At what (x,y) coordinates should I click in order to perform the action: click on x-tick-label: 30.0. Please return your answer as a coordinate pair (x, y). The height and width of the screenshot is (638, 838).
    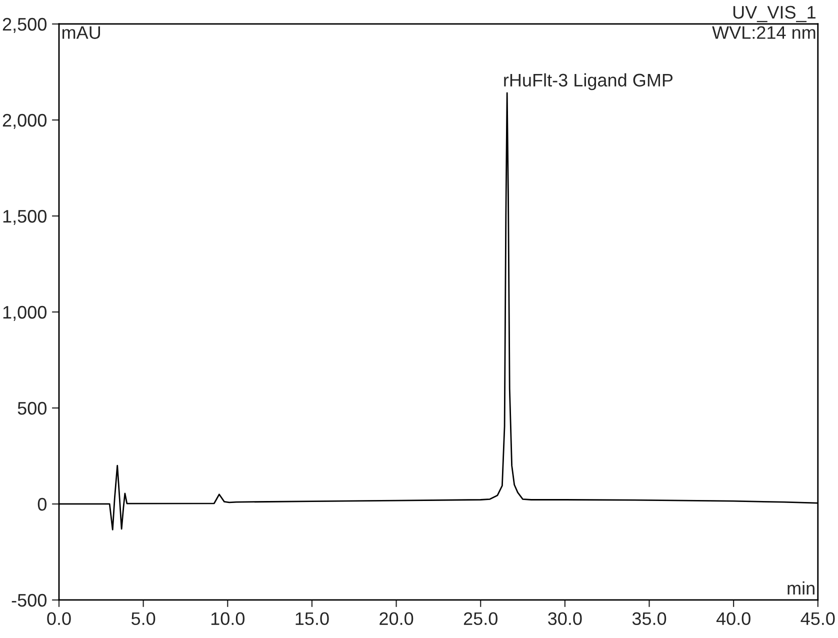
    Looking at the image, I should click on (565, 619).